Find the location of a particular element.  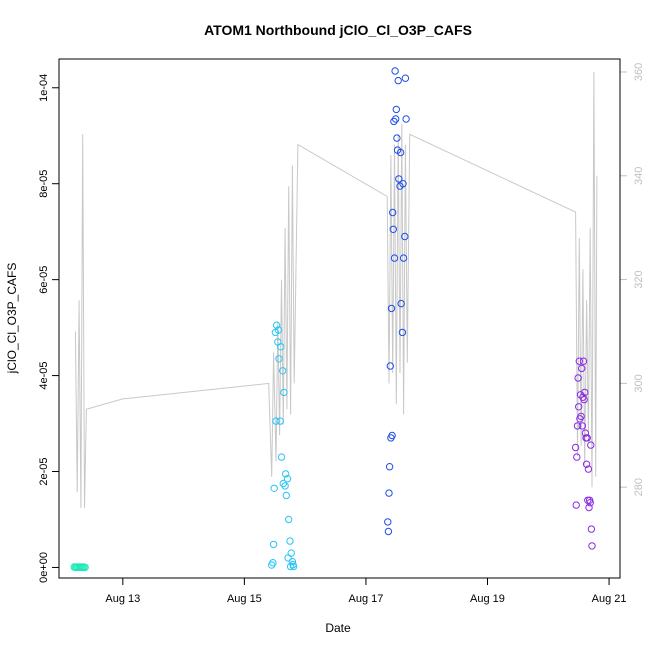

y2-tick-label-1: 300 is located at coordinates (639, 383).